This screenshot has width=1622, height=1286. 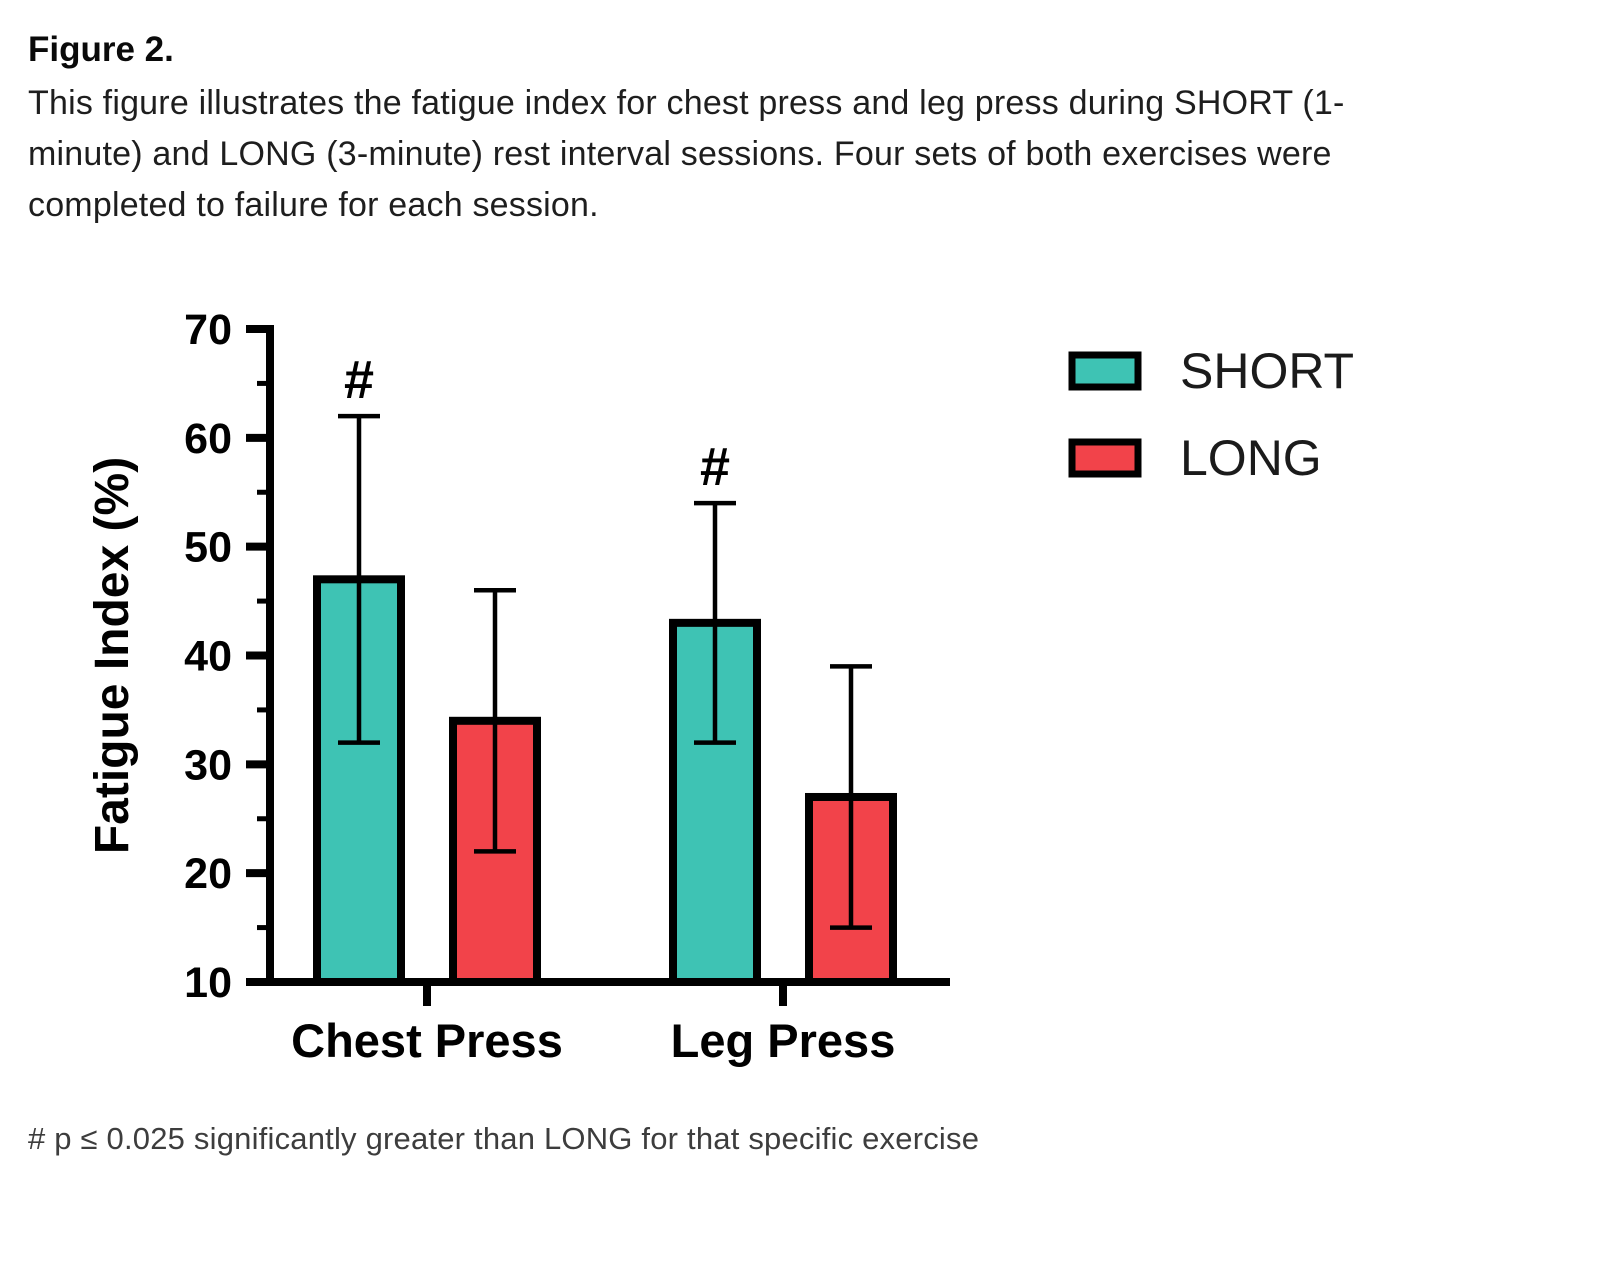 I want to click on figure-label: Figure 2., so click(x=101, y=49).